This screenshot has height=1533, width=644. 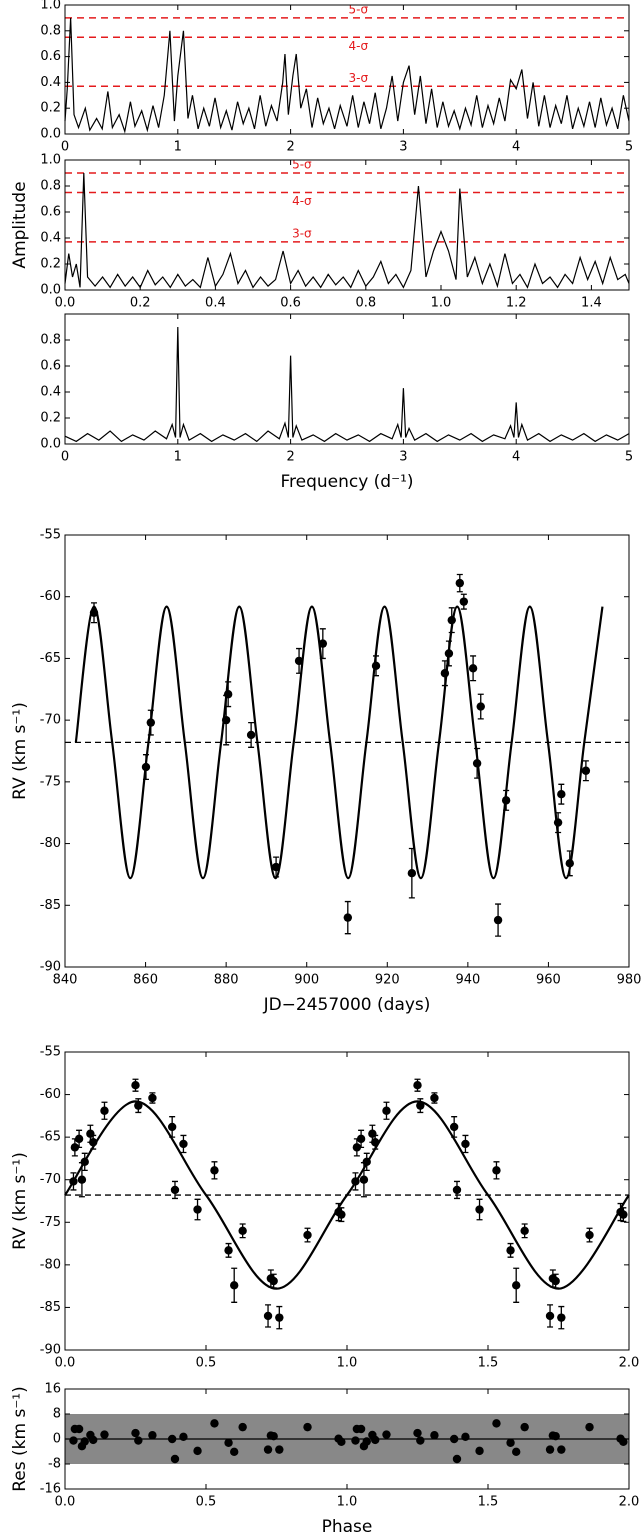 I want to click on spectrum-line, so click(x=347, y=230).